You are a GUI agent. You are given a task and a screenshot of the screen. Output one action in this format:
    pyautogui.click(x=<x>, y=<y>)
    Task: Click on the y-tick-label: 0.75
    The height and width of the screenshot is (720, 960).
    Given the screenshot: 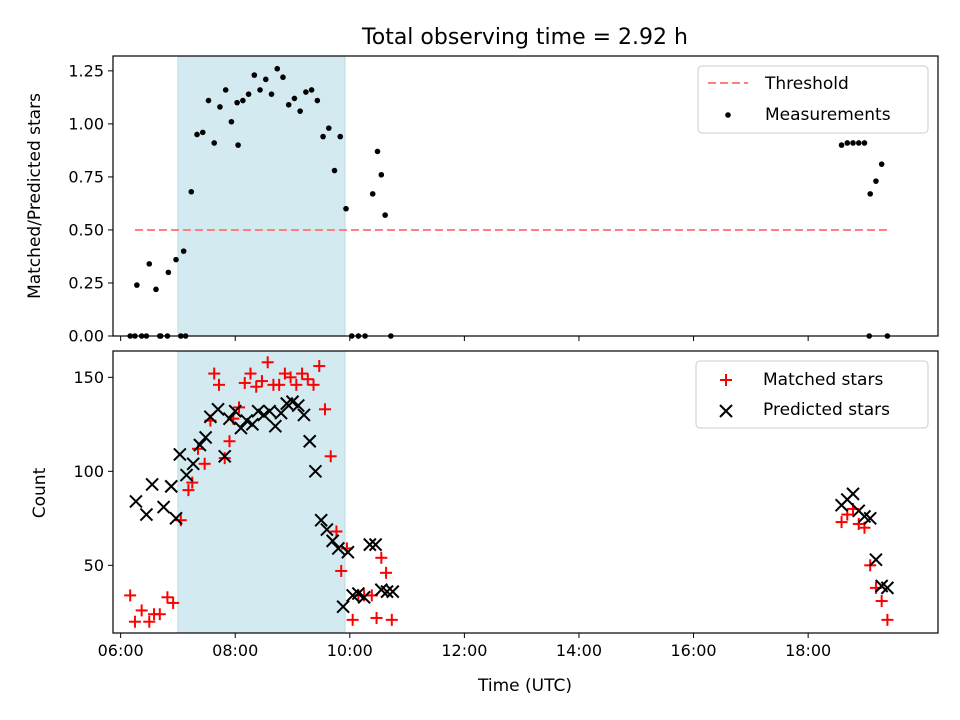 What is the action you would take?
    pyautogui.click(x=86, y=176)
    